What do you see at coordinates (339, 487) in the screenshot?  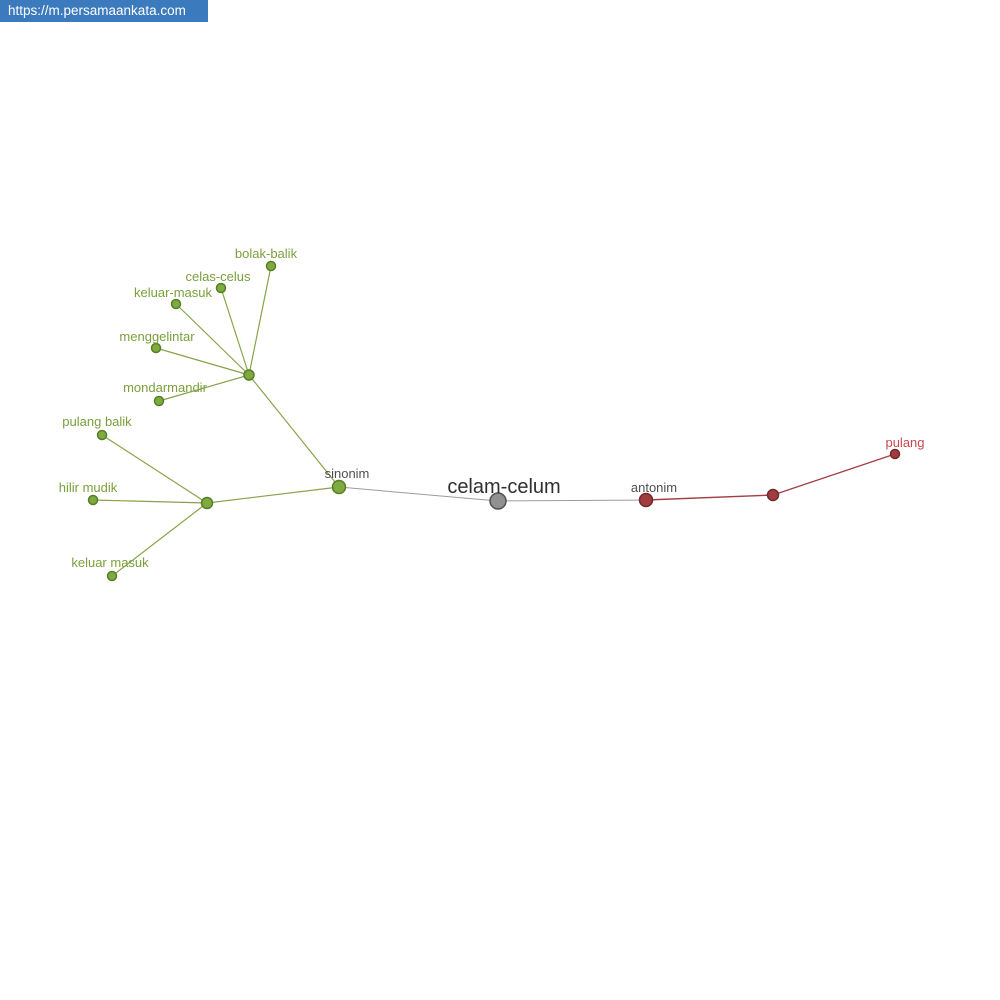 I see `node-sinonim` at bounding box center [339, 487].